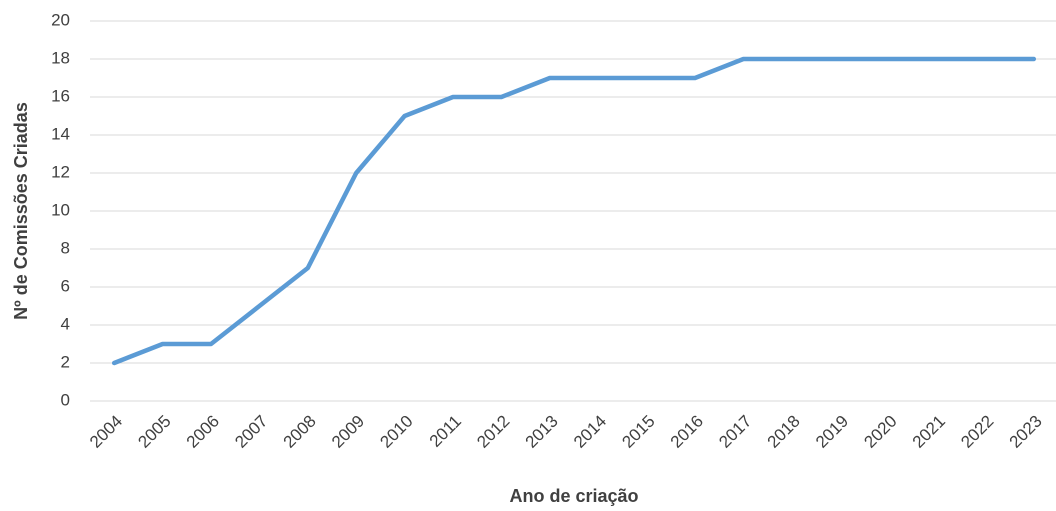 The image size is (1056, 511). Describe the element at coordinates (300, 432) in the screenshot. I see `x-tick-label: 2008` at that location.